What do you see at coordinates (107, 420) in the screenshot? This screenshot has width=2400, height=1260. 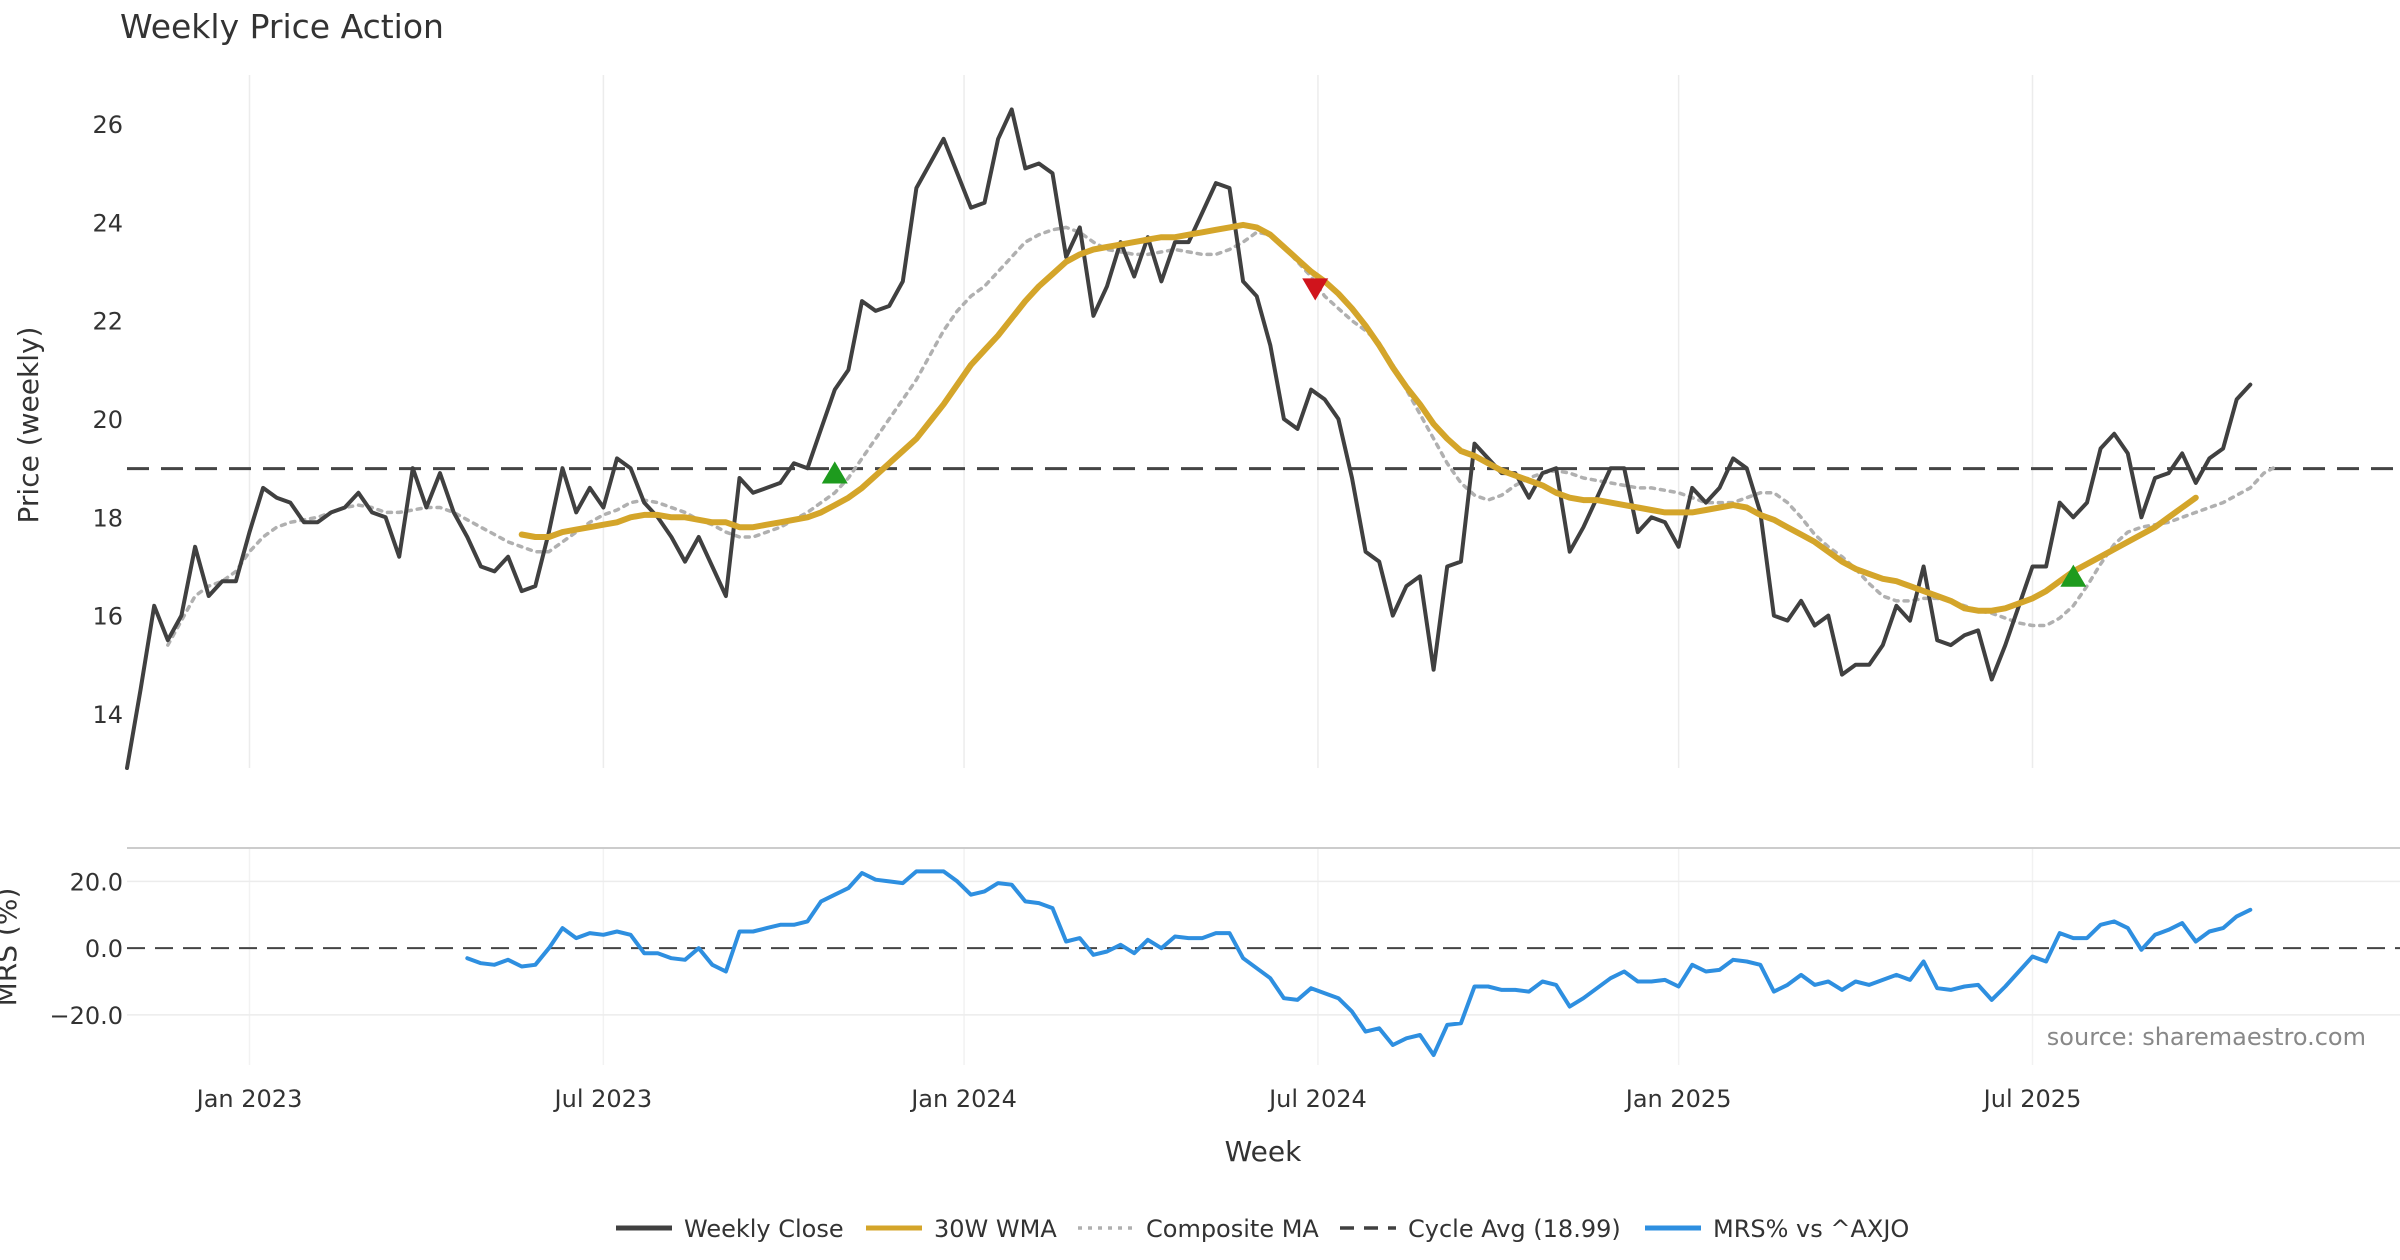 I see `price-y-tick-label: 20` at bounding box center [107, 420].